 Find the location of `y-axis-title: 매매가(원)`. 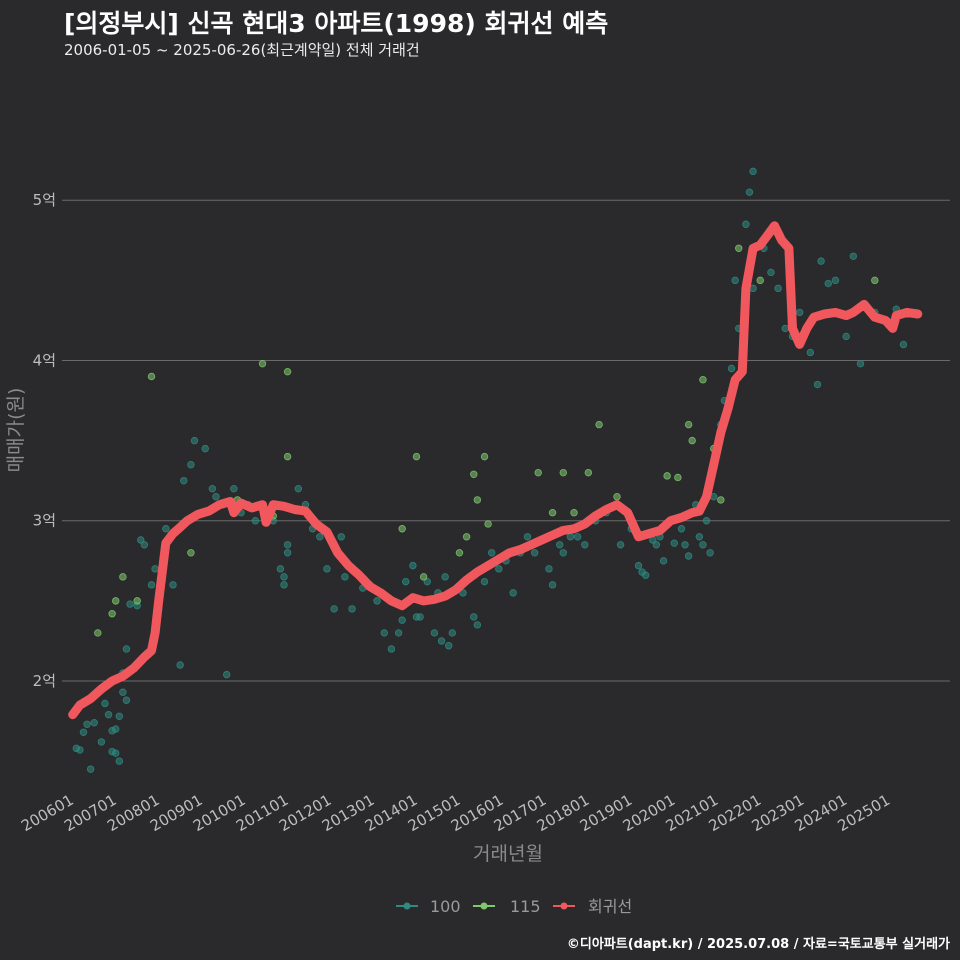

y-axis-title: 매매가(원) is located at coordinates (16, 430).